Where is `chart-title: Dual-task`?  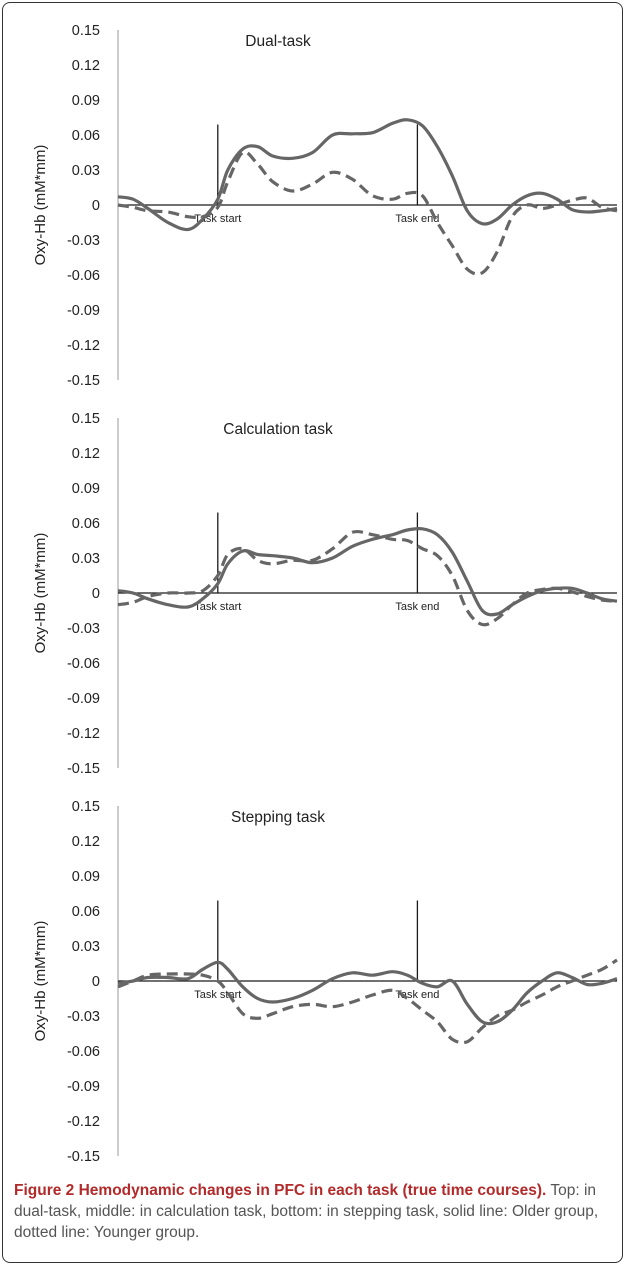
chart-title: Dual-task is located at coordinates (278, 41).